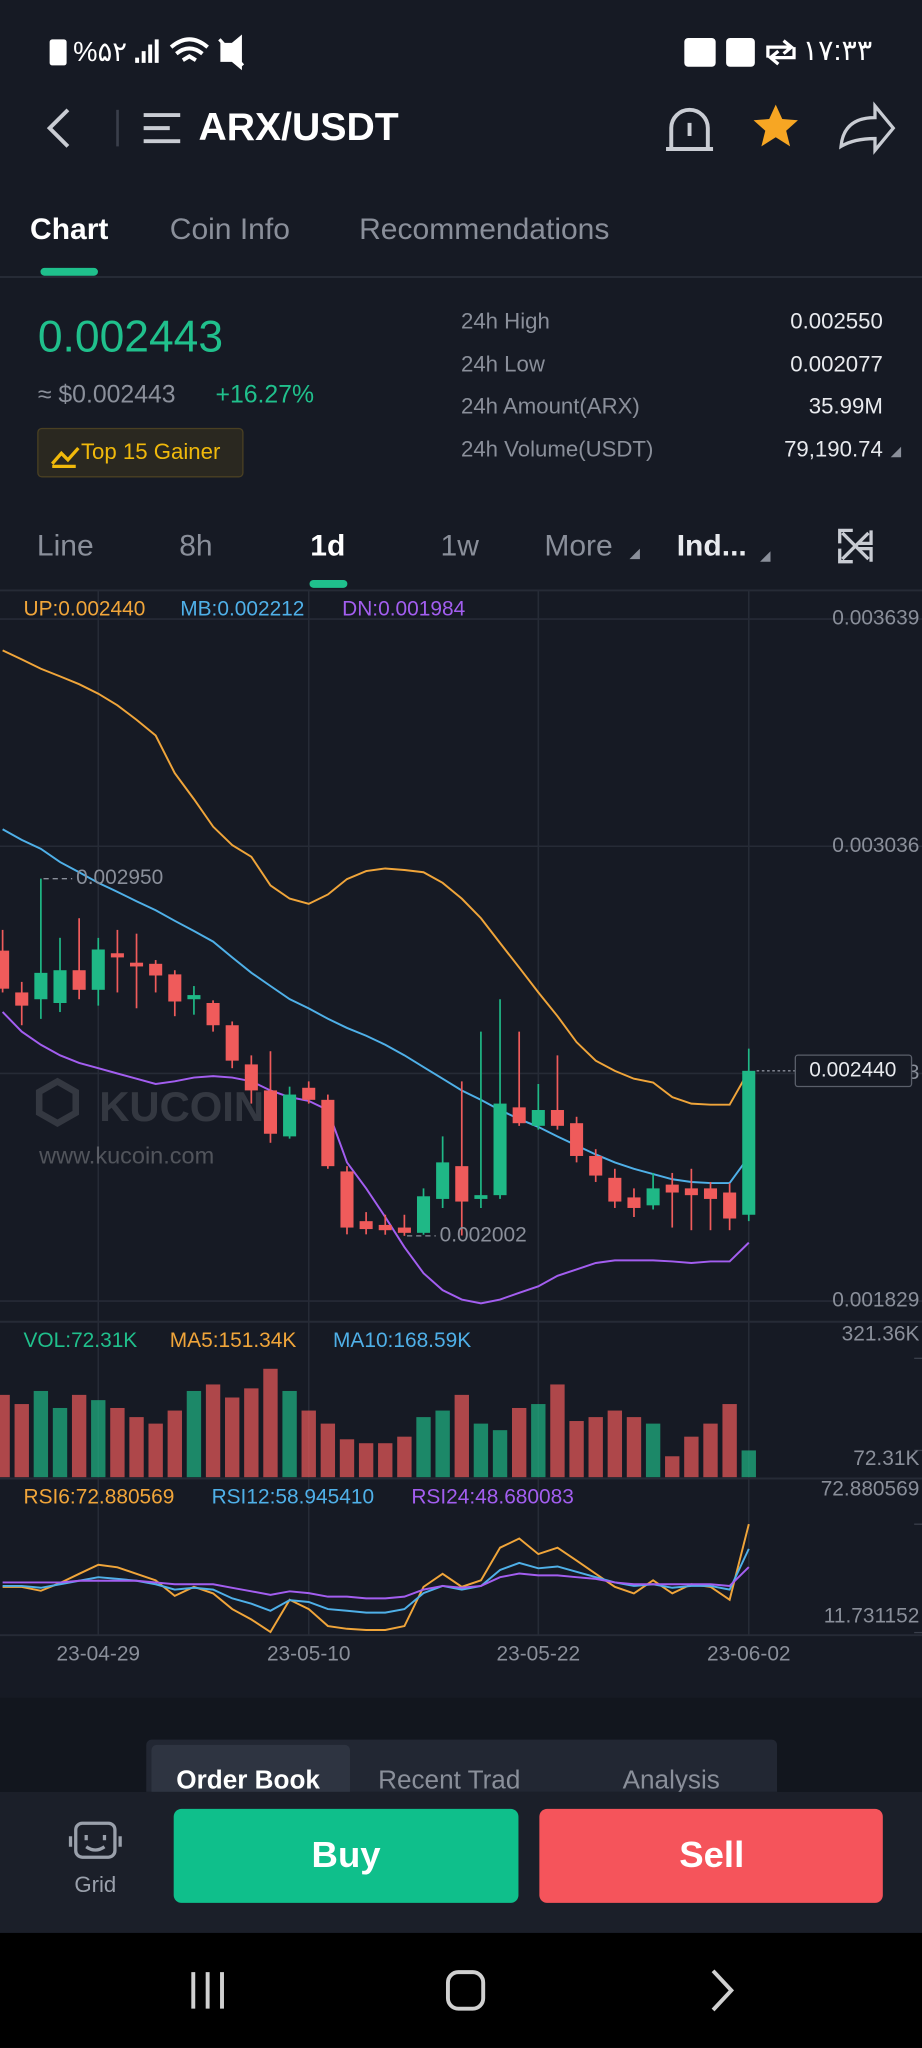  What do you see at coordinates (875, 618) in the screenshot?
I see `y-tick-label: 0.003639` at bounding box center [875, 618].